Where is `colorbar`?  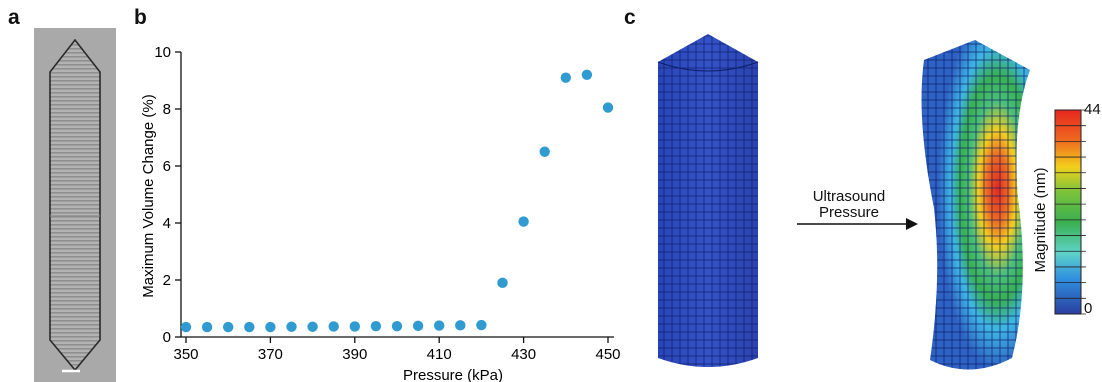
colorbar is located at coordinates (1070, 212).